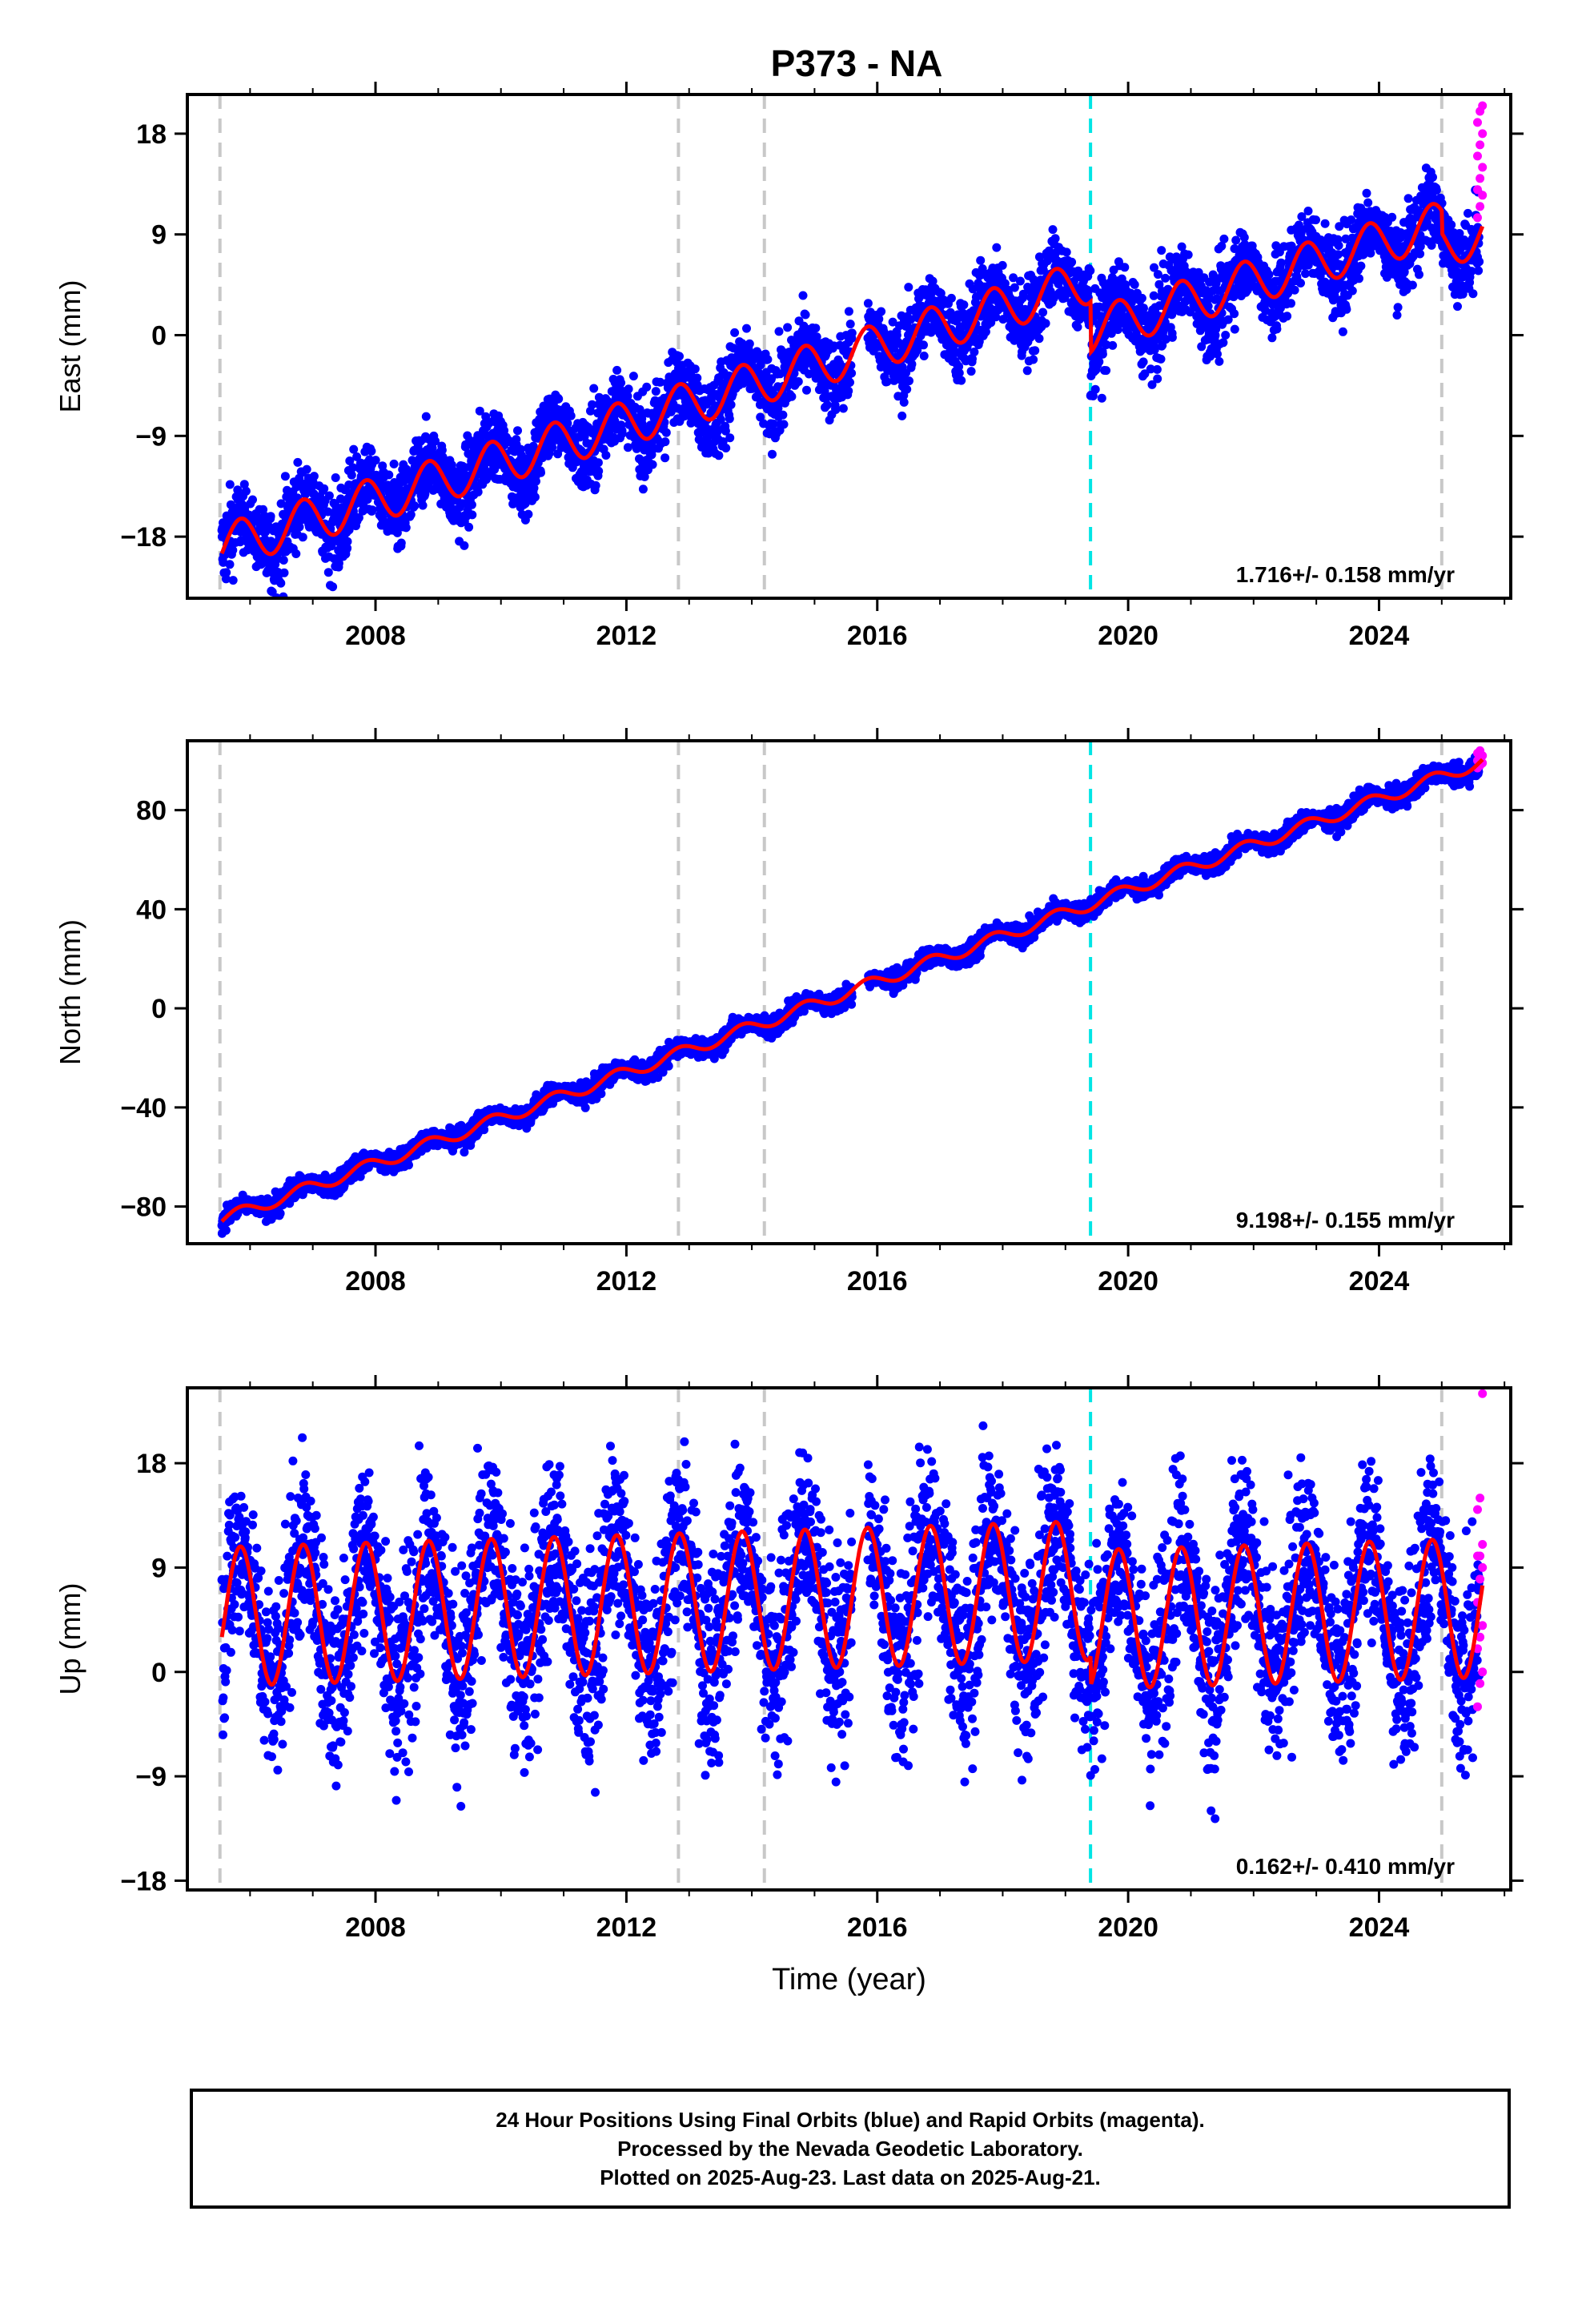 The height and width of the screenshot is (2324, 1582). Describe the element at coordinates (70, 346) in the screenshot. I see `y-axis-label: East (mm)` at that location.